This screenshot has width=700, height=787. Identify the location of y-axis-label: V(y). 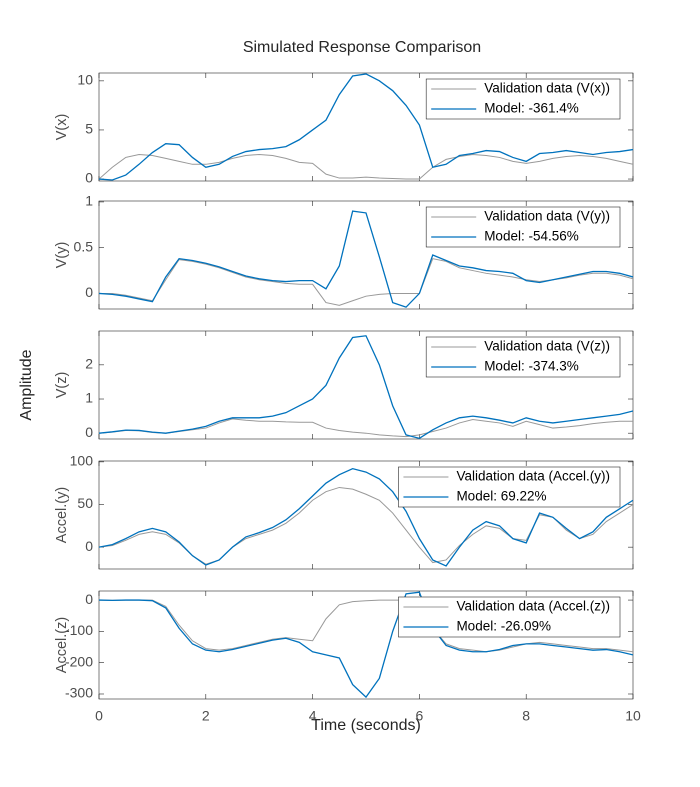
(62, 255).